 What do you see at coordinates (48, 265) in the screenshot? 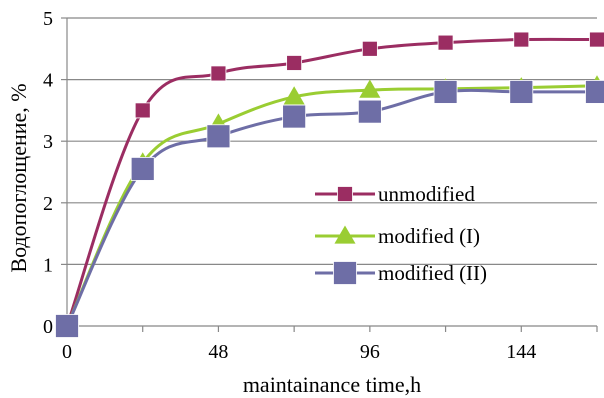
I see `y-tick-label: 1` at bounding box center [48, 265].